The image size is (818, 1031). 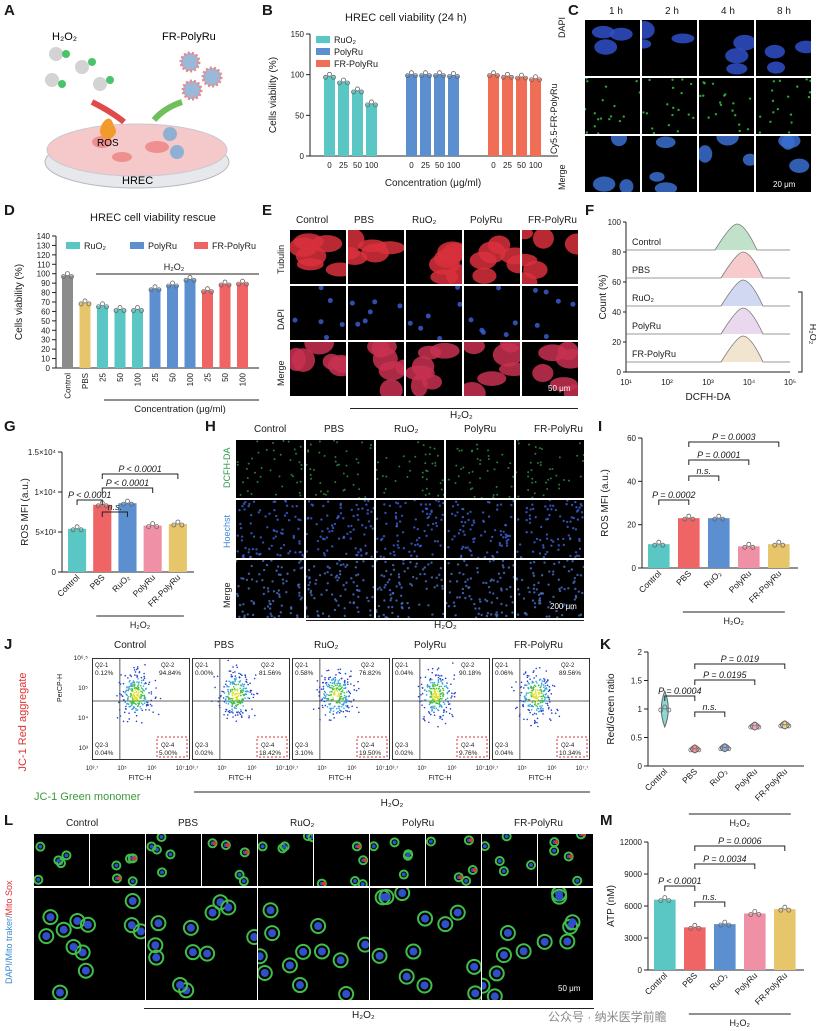 What do you see at coordinates (369, 1008) in the screenshot?
I see `h2o2-underline` at bounding box center [369, 1008].